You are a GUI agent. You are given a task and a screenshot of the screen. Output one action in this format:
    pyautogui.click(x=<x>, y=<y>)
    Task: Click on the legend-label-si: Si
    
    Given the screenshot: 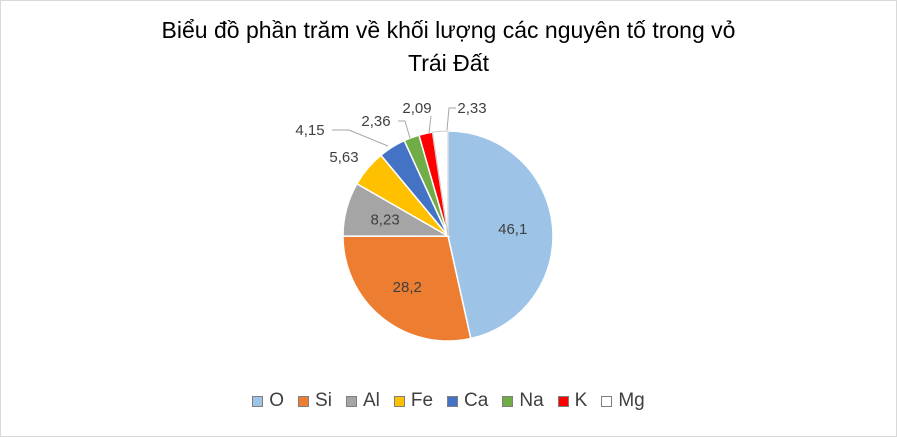 What is the action you would take?
    pyautogui.click(x=323, y=400)
    